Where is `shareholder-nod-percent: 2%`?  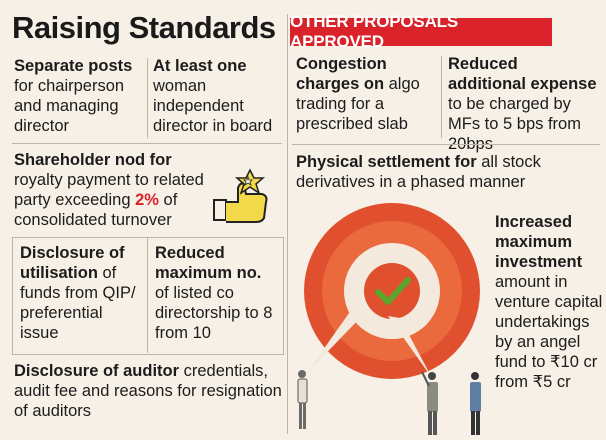 shareholder-nod-percent: 2% is located at coordinates (147, 200).